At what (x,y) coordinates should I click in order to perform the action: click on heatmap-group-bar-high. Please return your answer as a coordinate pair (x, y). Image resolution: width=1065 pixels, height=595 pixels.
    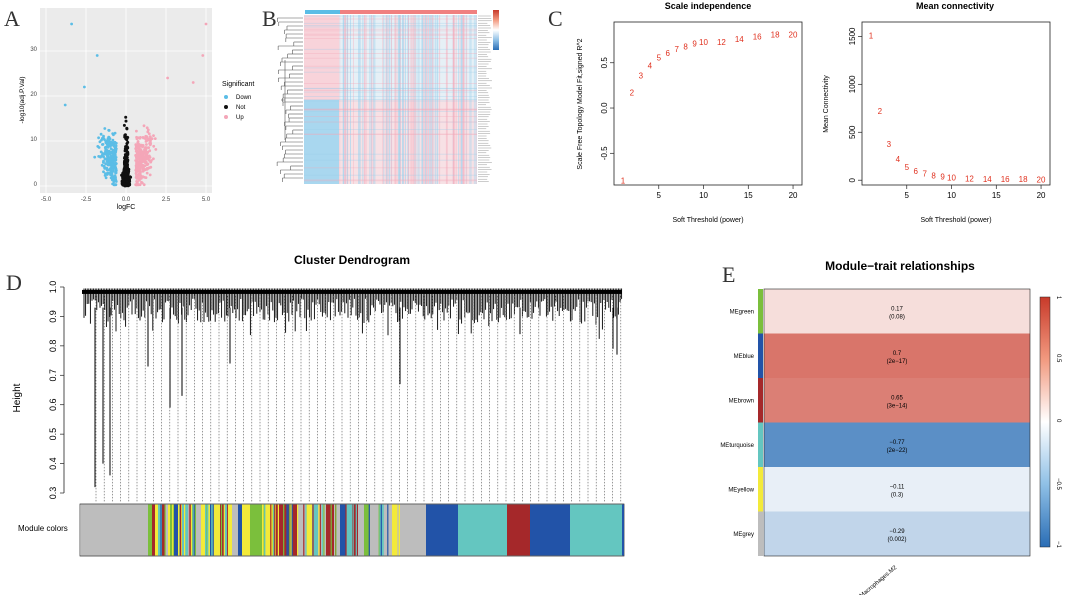
    Looking at the image, I should click on (408, 12).